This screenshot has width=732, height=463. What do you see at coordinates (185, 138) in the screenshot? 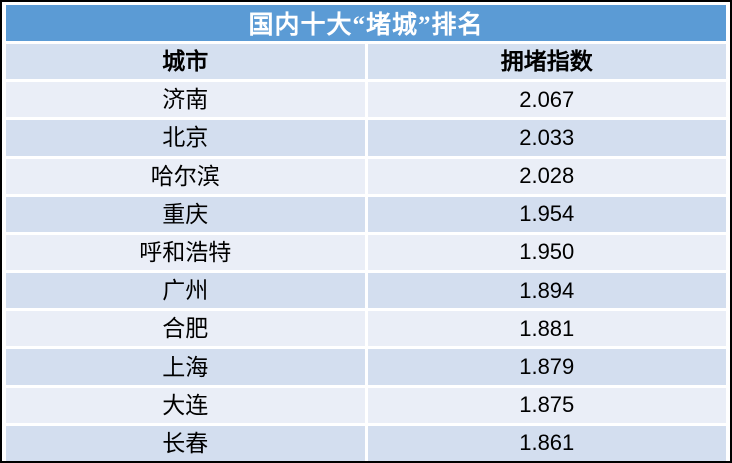
I see `city-cell: 北京` at bounding box center [185, 138].